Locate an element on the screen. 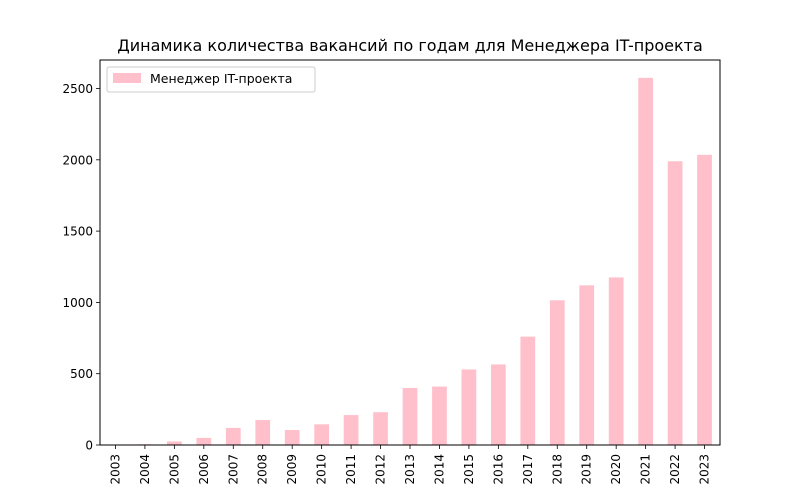  x-tick-label: 2023 is located at coordinates (705, 469).